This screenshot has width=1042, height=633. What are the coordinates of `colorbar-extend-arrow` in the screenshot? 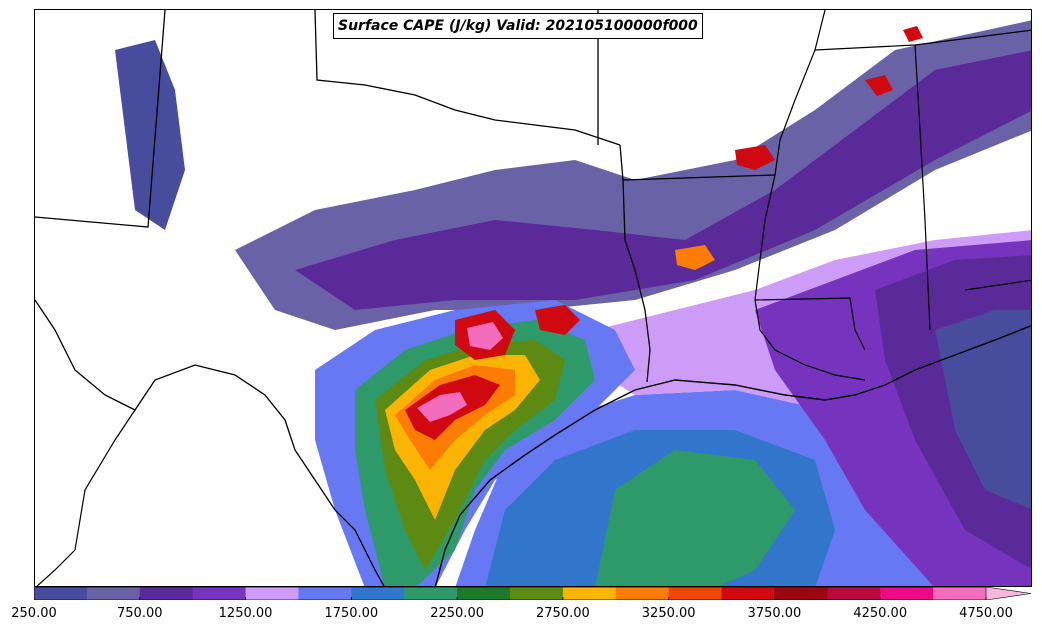 It's located at (1008, 593).